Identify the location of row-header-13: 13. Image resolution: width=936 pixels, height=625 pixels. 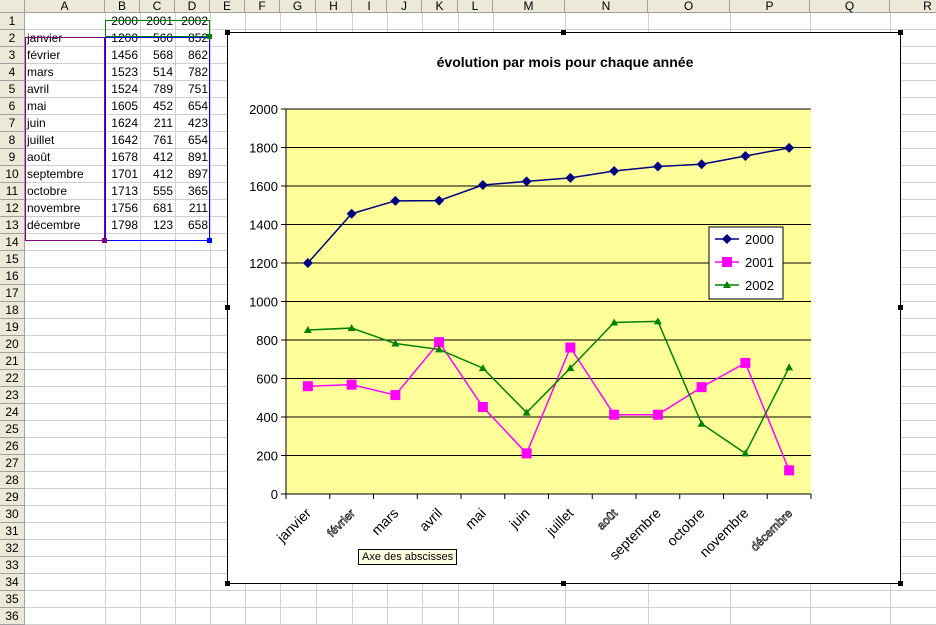
(12, 225).